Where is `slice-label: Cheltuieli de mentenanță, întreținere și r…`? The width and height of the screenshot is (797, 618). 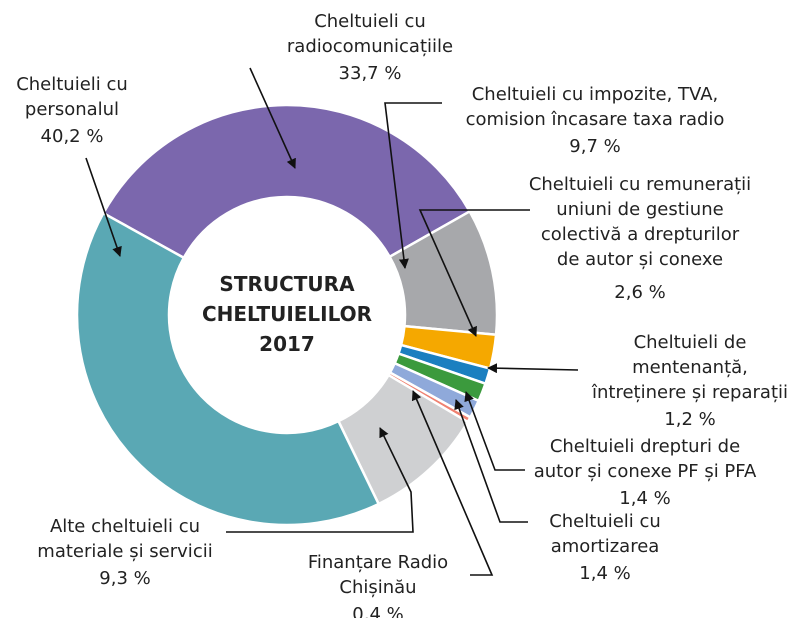
slice-label: Cheltuieli de mentenanță, întreținere și r… is located at coordinates (689, 367).